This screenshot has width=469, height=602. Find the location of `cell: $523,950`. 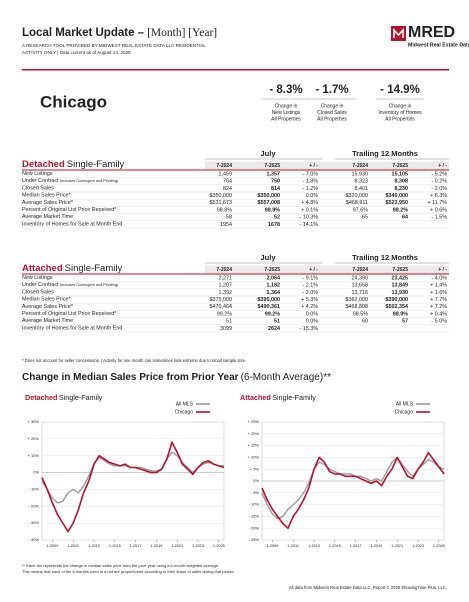

cell: $523,950 is located at coordinates (397, 203).